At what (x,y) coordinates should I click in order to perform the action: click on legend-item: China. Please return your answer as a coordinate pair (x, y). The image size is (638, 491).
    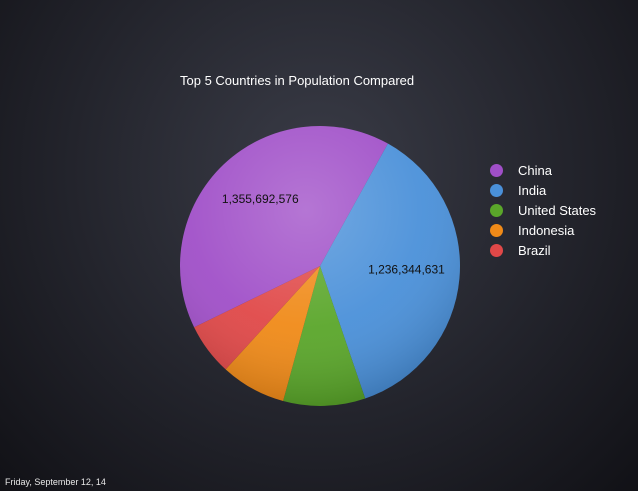
    Looking at the image, I should click on (543, 170).